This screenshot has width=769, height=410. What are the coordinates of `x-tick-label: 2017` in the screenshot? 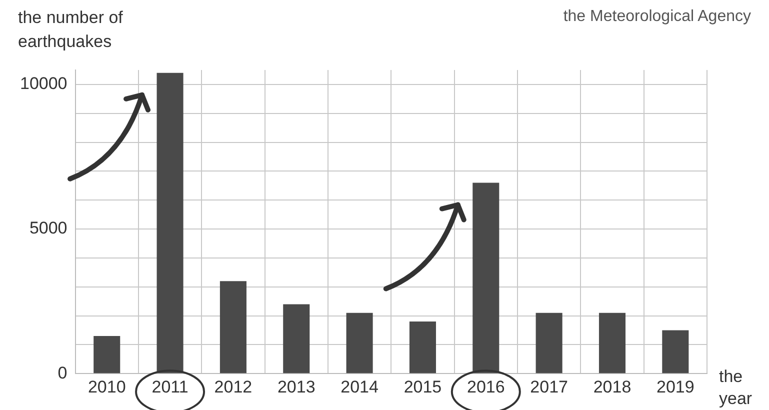 It's located at (549, 386).